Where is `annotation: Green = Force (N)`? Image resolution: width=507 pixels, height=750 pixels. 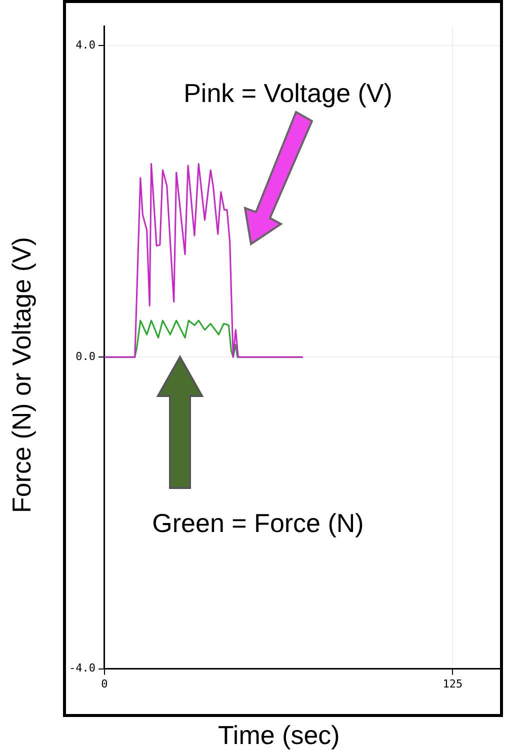
annotation: Green = Force (N) is located at coordinates (258, 523).